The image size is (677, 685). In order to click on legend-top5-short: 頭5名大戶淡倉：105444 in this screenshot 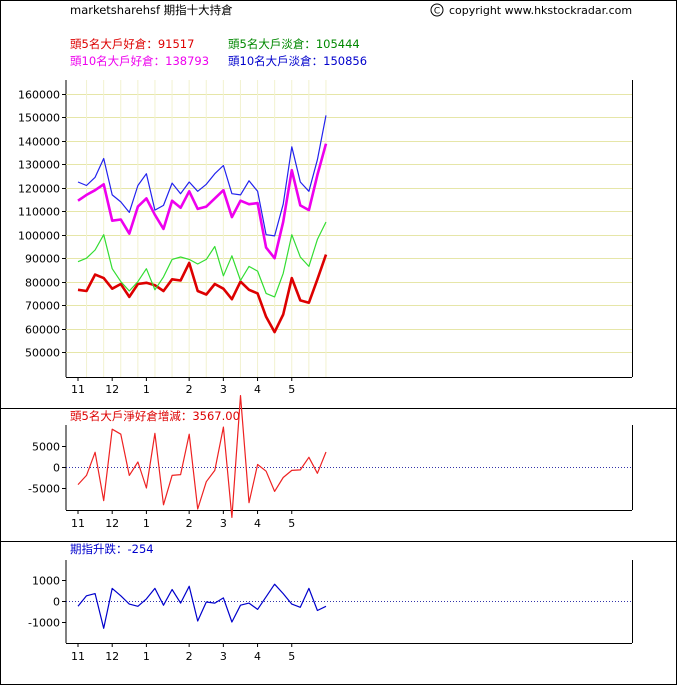, I will do `click(294, 44)`.